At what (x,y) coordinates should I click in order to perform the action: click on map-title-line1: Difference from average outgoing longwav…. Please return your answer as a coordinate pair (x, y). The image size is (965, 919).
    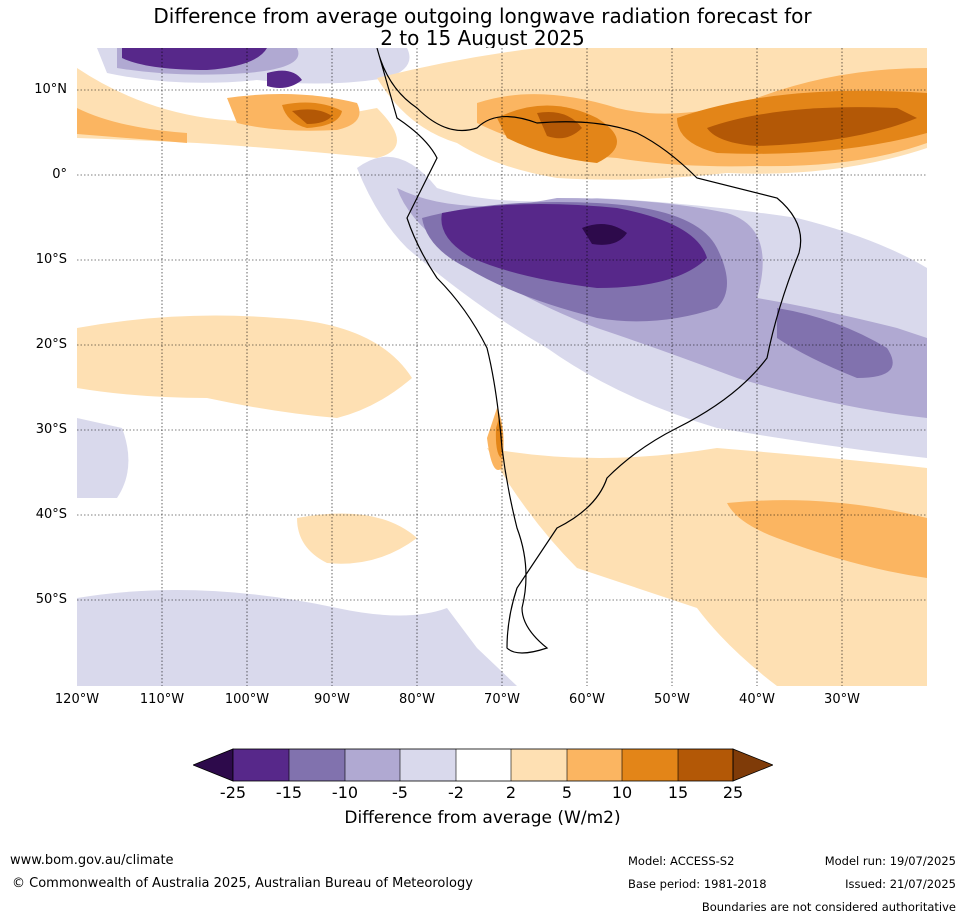
    Looking at the image, I should click on (482, 16).